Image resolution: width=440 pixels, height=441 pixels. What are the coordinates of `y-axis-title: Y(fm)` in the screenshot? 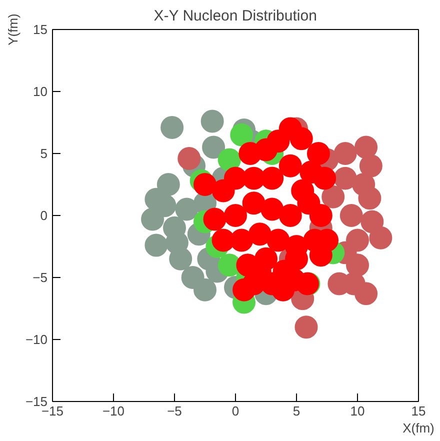 It's located at (12, 30).